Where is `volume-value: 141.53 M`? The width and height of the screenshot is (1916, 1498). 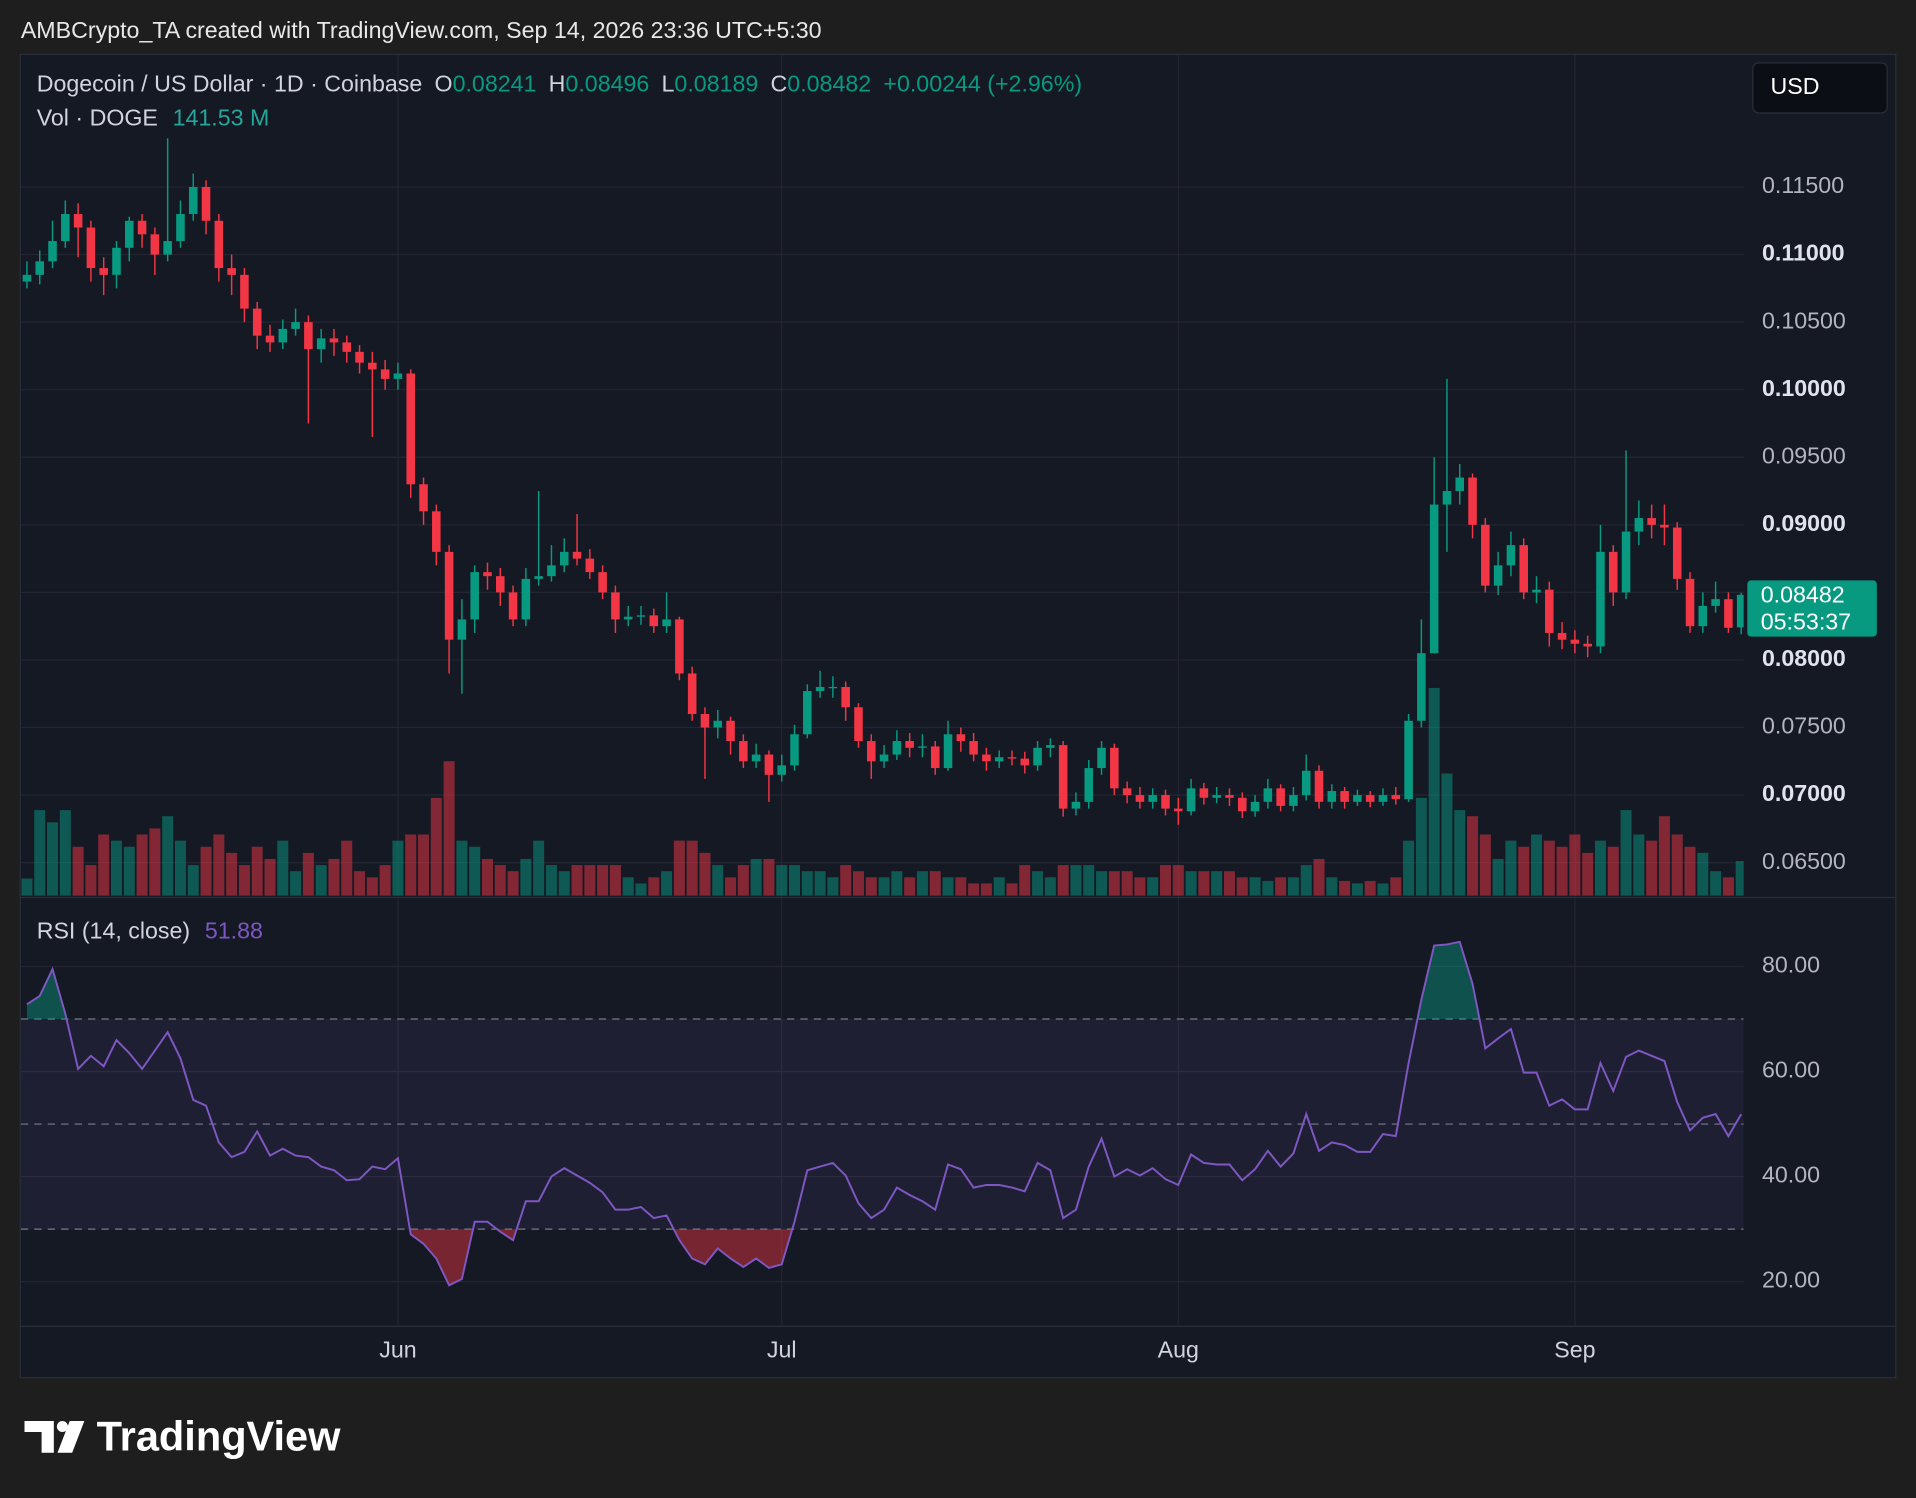
volume-value: 141.53 M is located at coordinates (221, 118).